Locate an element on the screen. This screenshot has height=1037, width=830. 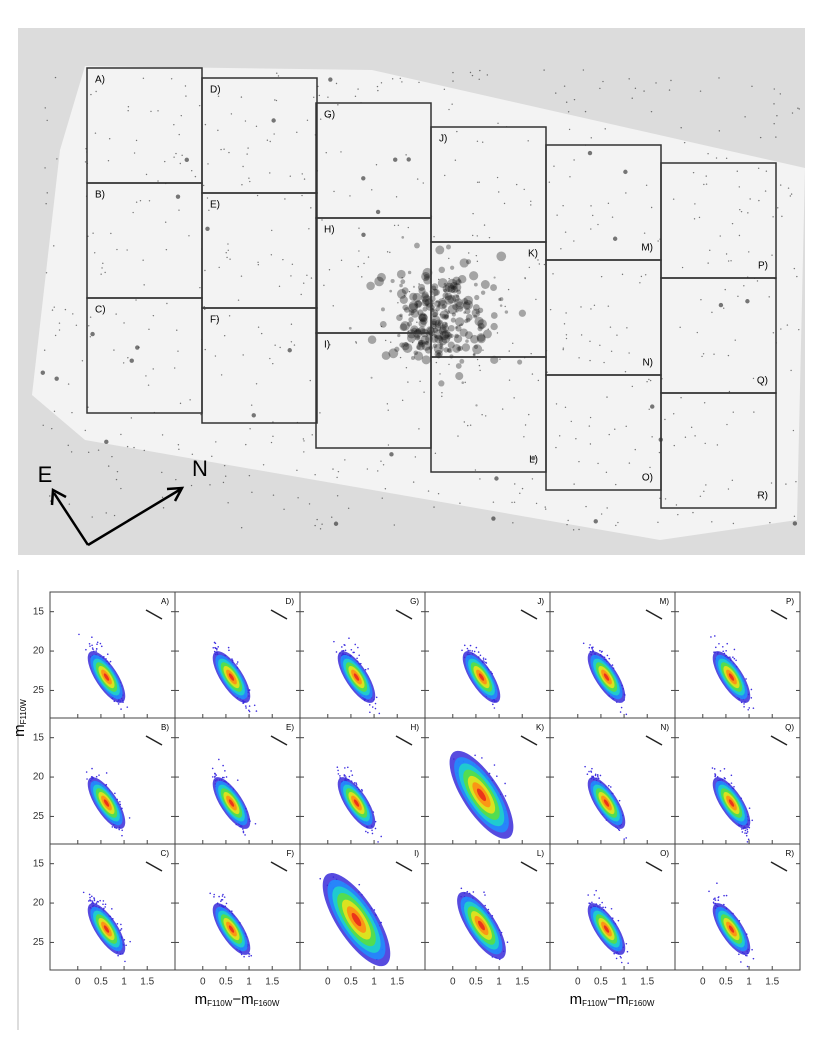
field-box is located at coordinates (259, 365).